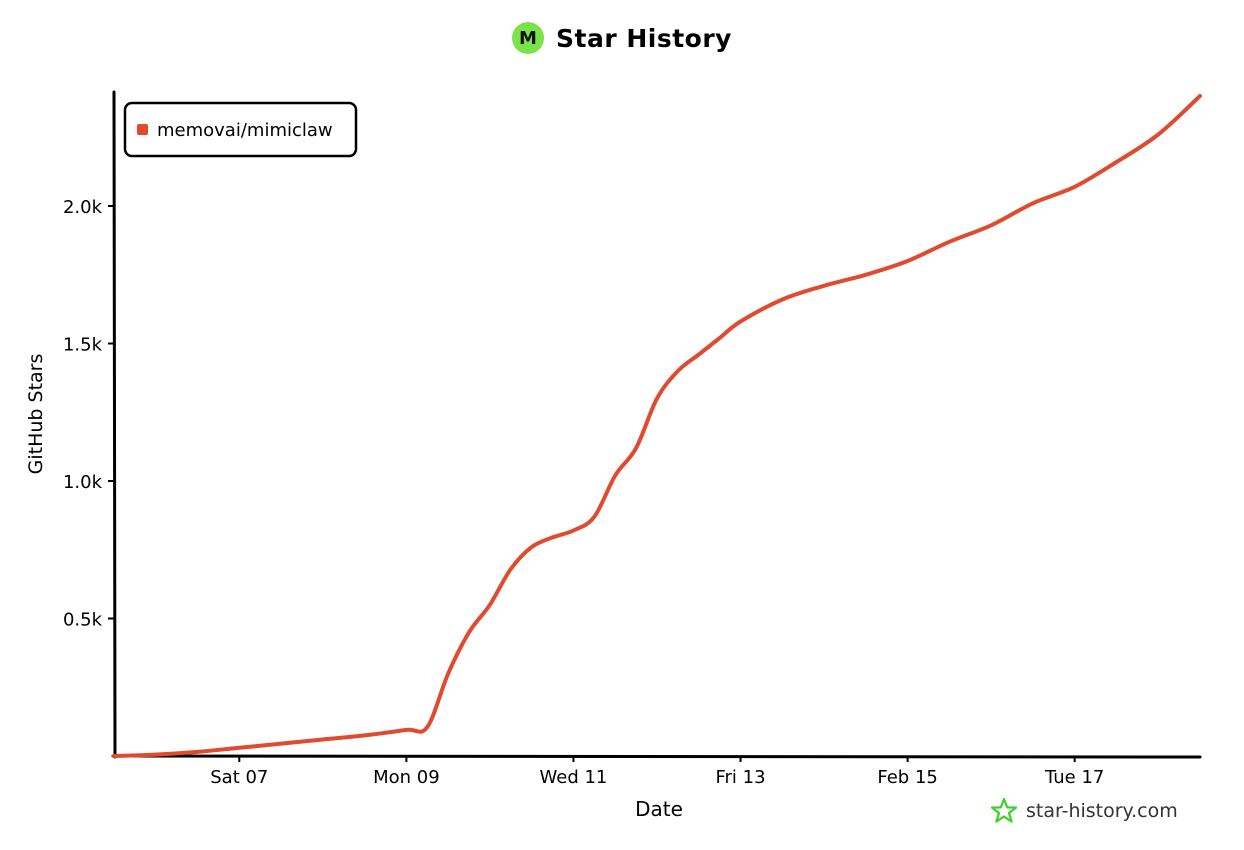 The width and height of the screenshot is (1244, 850). I want to click on legend-box, so click(240, 129).